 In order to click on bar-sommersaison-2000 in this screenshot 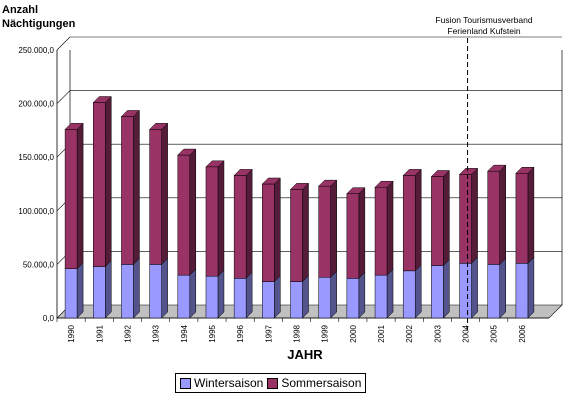, I will do `click(353, 236)`.